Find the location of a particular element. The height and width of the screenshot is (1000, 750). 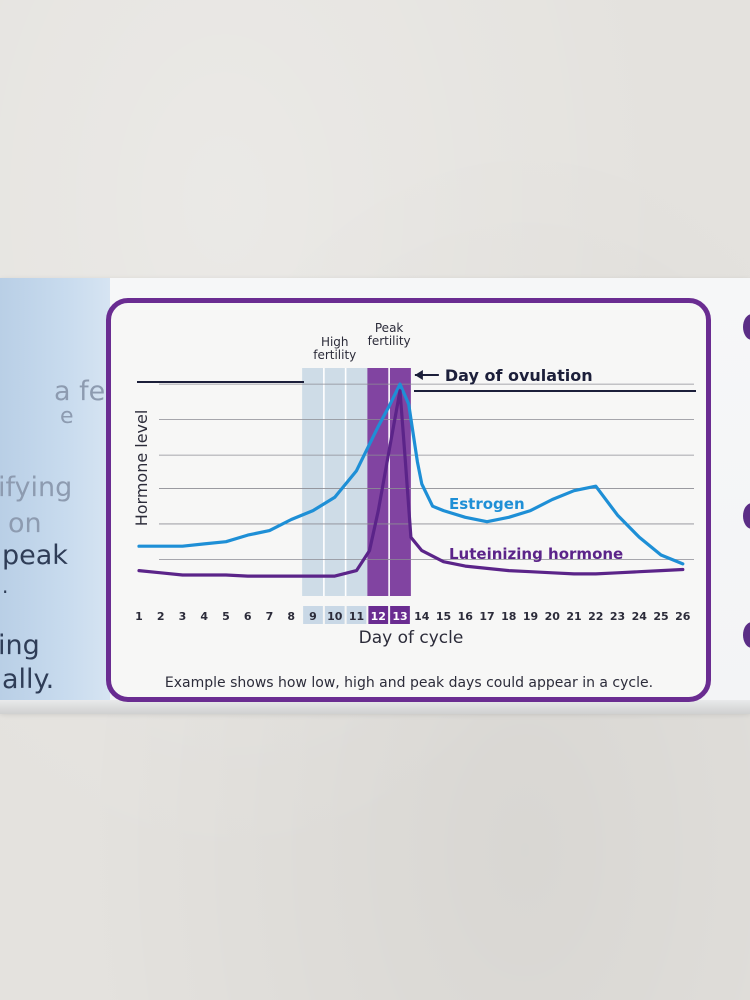

tick-label: 23 is located at coordinates (617, 616).